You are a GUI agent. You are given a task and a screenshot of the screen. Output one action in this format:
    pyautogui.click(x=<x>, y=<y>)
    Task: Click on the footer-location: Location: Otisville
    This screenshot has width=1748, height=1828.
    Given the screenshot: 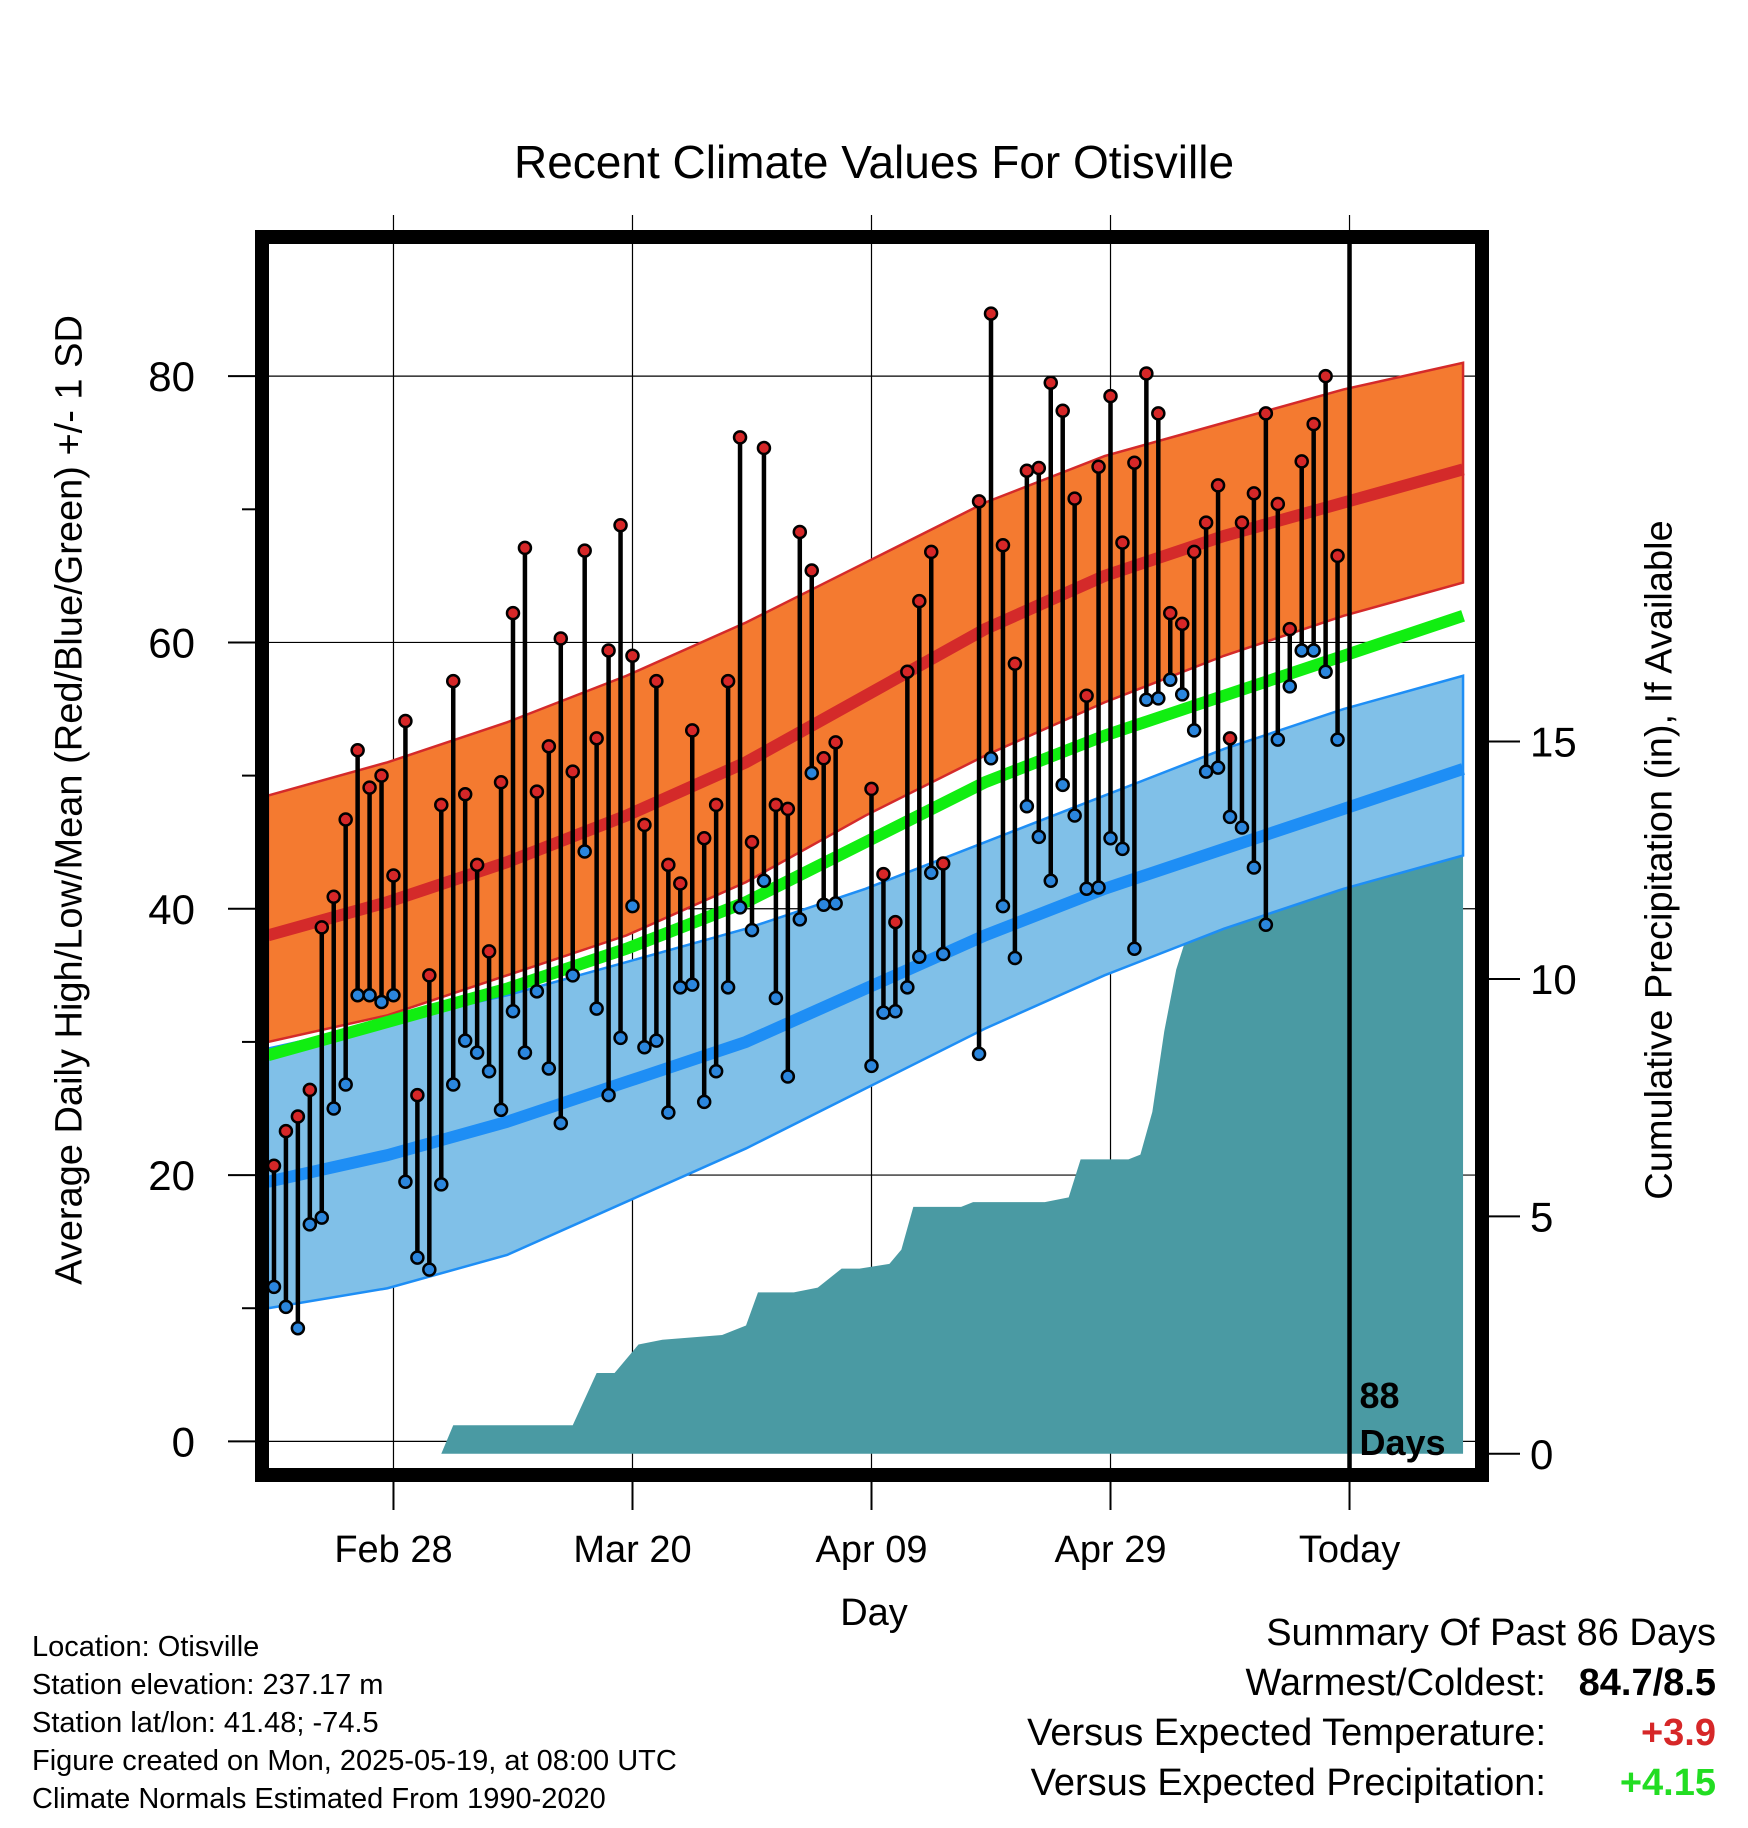 What is the action you would take?
    pyautogui.click(x=146, y=1647)
    